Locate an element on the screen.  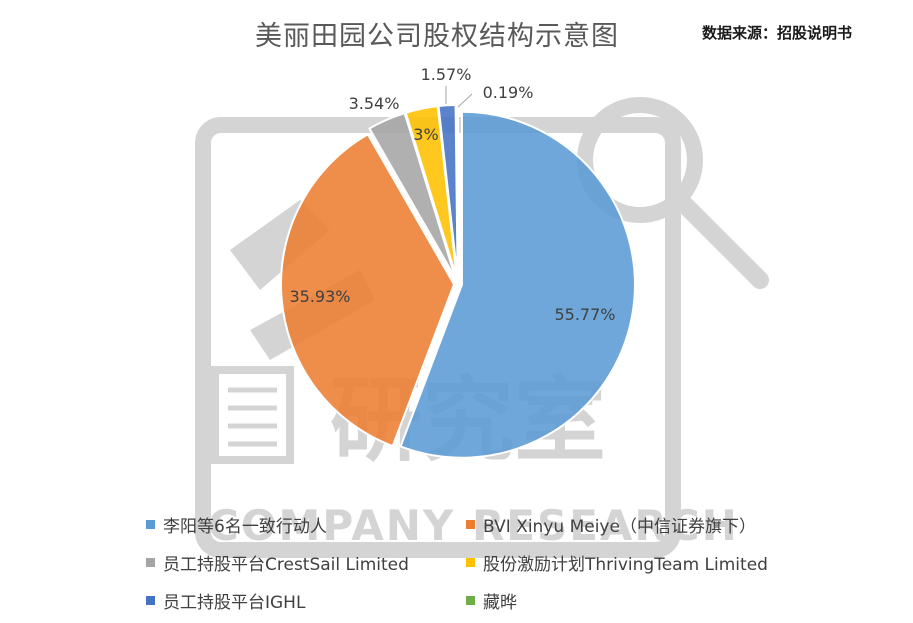
data-label: 0.19% is located at coordinates (508, 92).